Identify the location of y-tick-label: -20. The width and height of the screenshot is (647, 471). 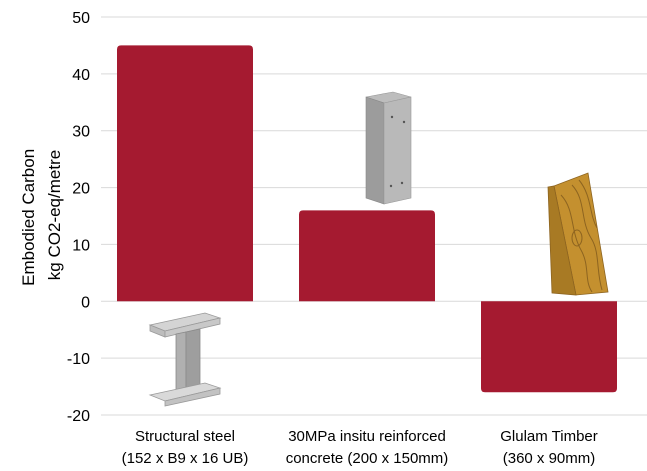
(78, 416).